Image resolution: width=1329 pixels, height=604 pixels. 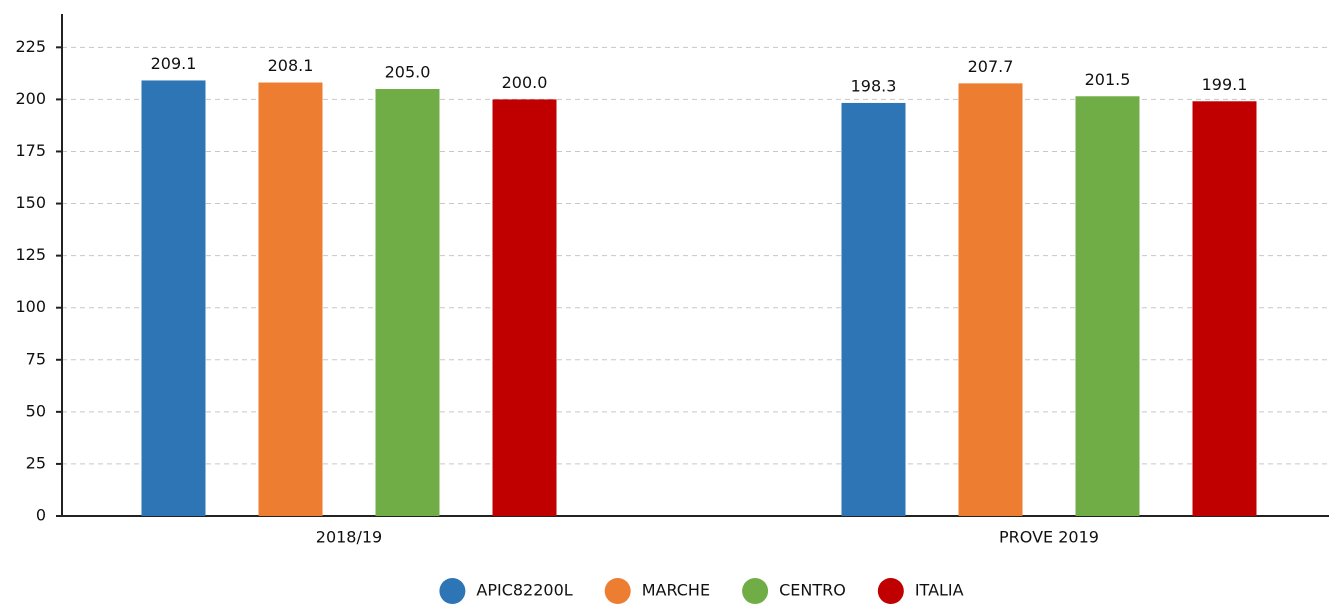 I want to click on legend-label: MARCHE, so click(x=676, y=590).